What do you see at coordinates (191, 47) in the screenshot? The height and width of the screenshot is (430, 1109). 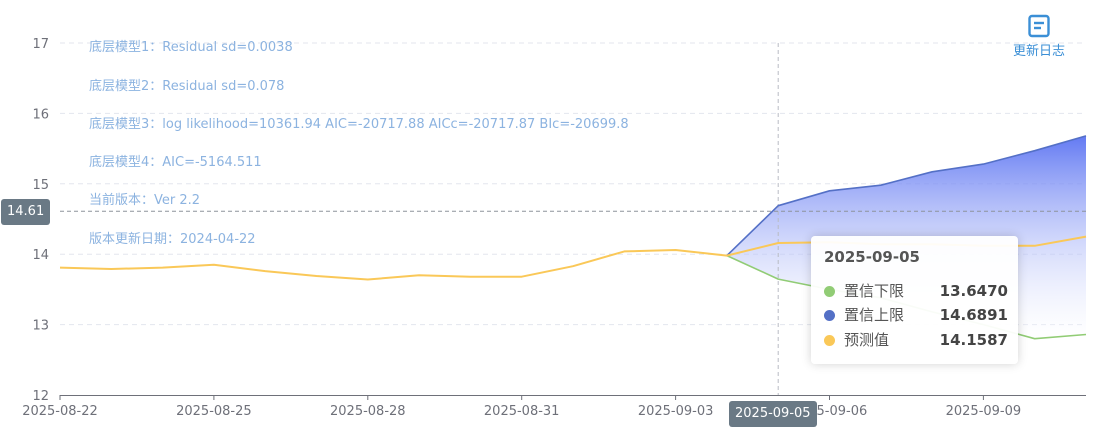 I see `model-info-1: 底层模型1：Residual sd=0.0038` at bounding box center [191, 47].